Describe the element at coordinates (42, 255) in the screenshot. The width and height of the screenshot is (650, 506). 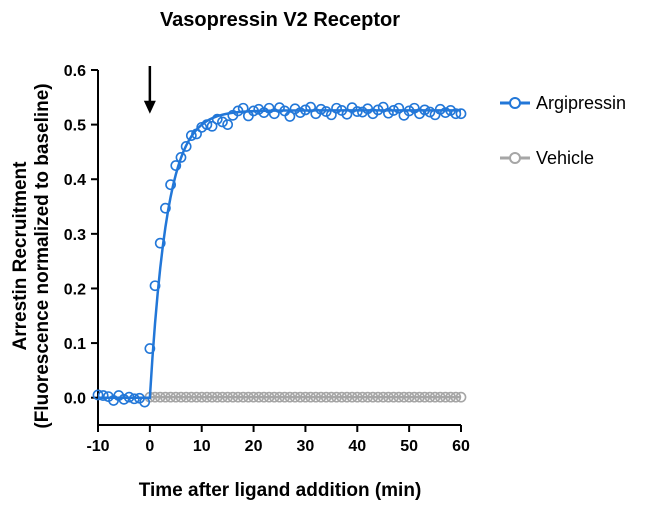
I see `y-axis-subtitle-group: (Fluorescence normalized to baseline)` at that location.